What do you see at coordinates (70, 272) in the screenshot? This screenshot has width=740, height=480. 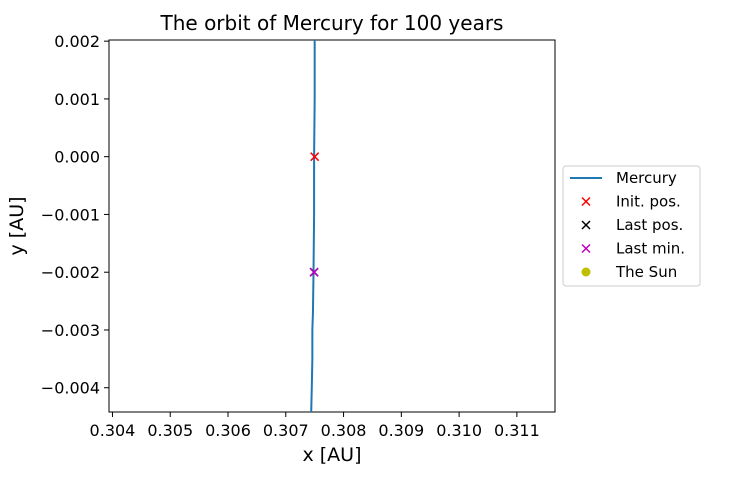 I see `y-tick-label: −0.002` at bounding box center [70, 272].